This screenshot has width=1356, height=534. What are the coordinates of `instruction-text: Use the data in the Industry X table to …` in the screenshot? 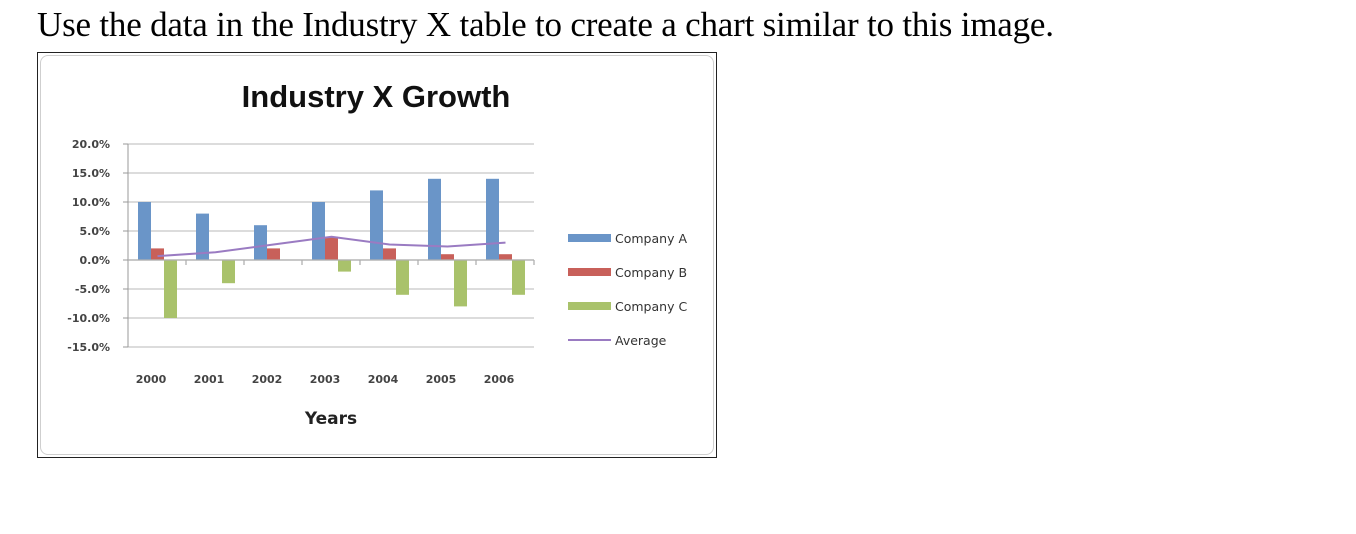 It's located at (545, 24).